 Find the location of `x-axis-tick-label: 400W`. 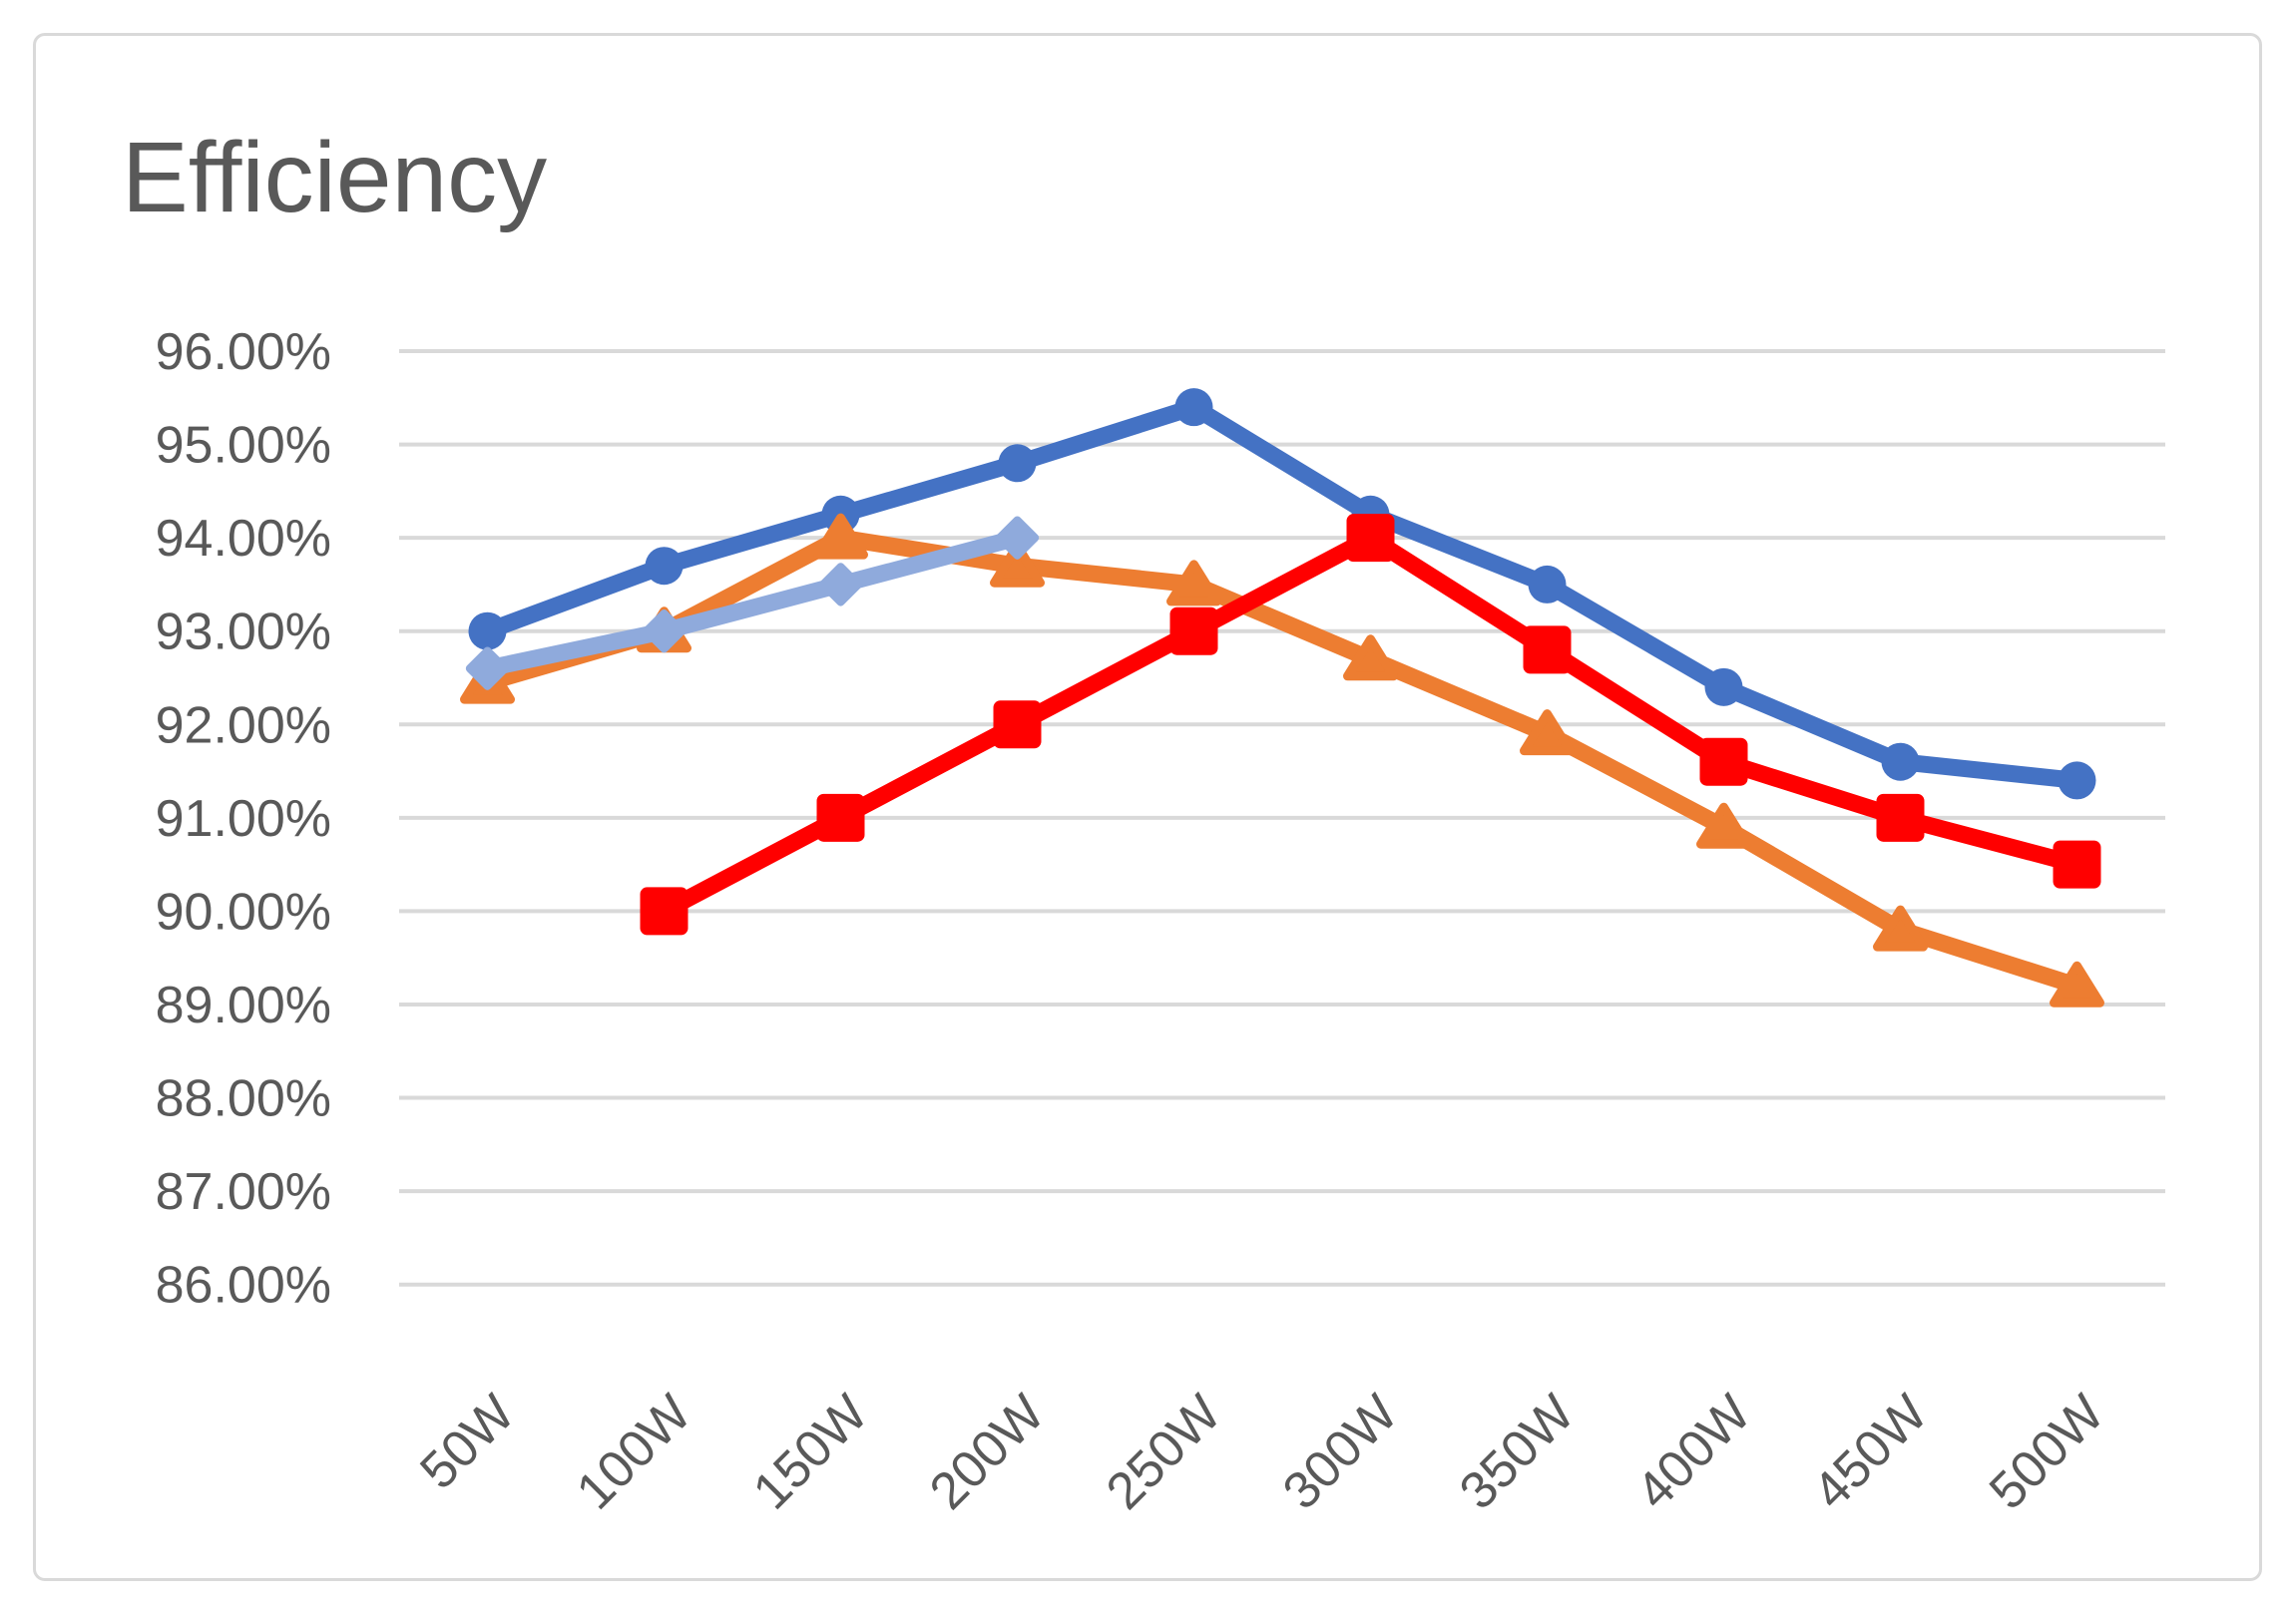

x-axis-tick-label: 400W is located at coordinates (1693, 1452).